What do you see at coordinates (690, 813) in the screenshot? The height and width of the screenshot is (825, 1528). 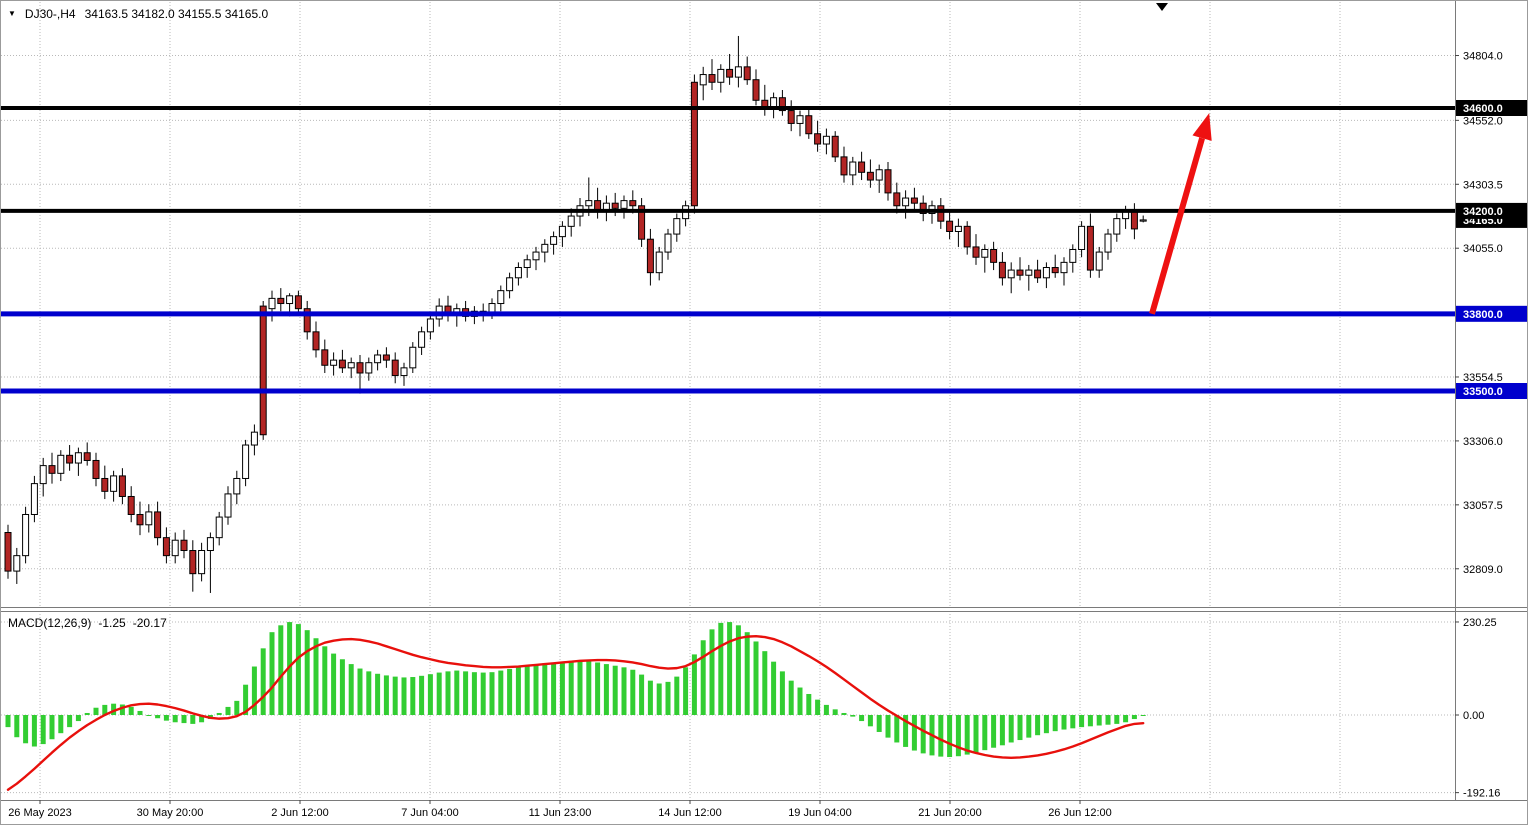 I see `time-axis-label: 14 Jun 12:00` at bounding box center [690, 813].